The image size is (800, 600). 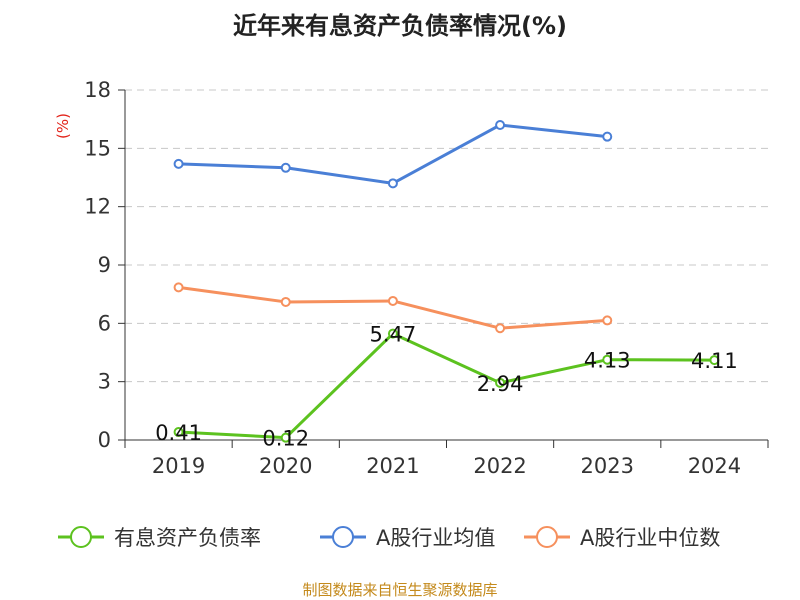 I want to click on x-tick-label: 2020, so click(x=285, y=466).